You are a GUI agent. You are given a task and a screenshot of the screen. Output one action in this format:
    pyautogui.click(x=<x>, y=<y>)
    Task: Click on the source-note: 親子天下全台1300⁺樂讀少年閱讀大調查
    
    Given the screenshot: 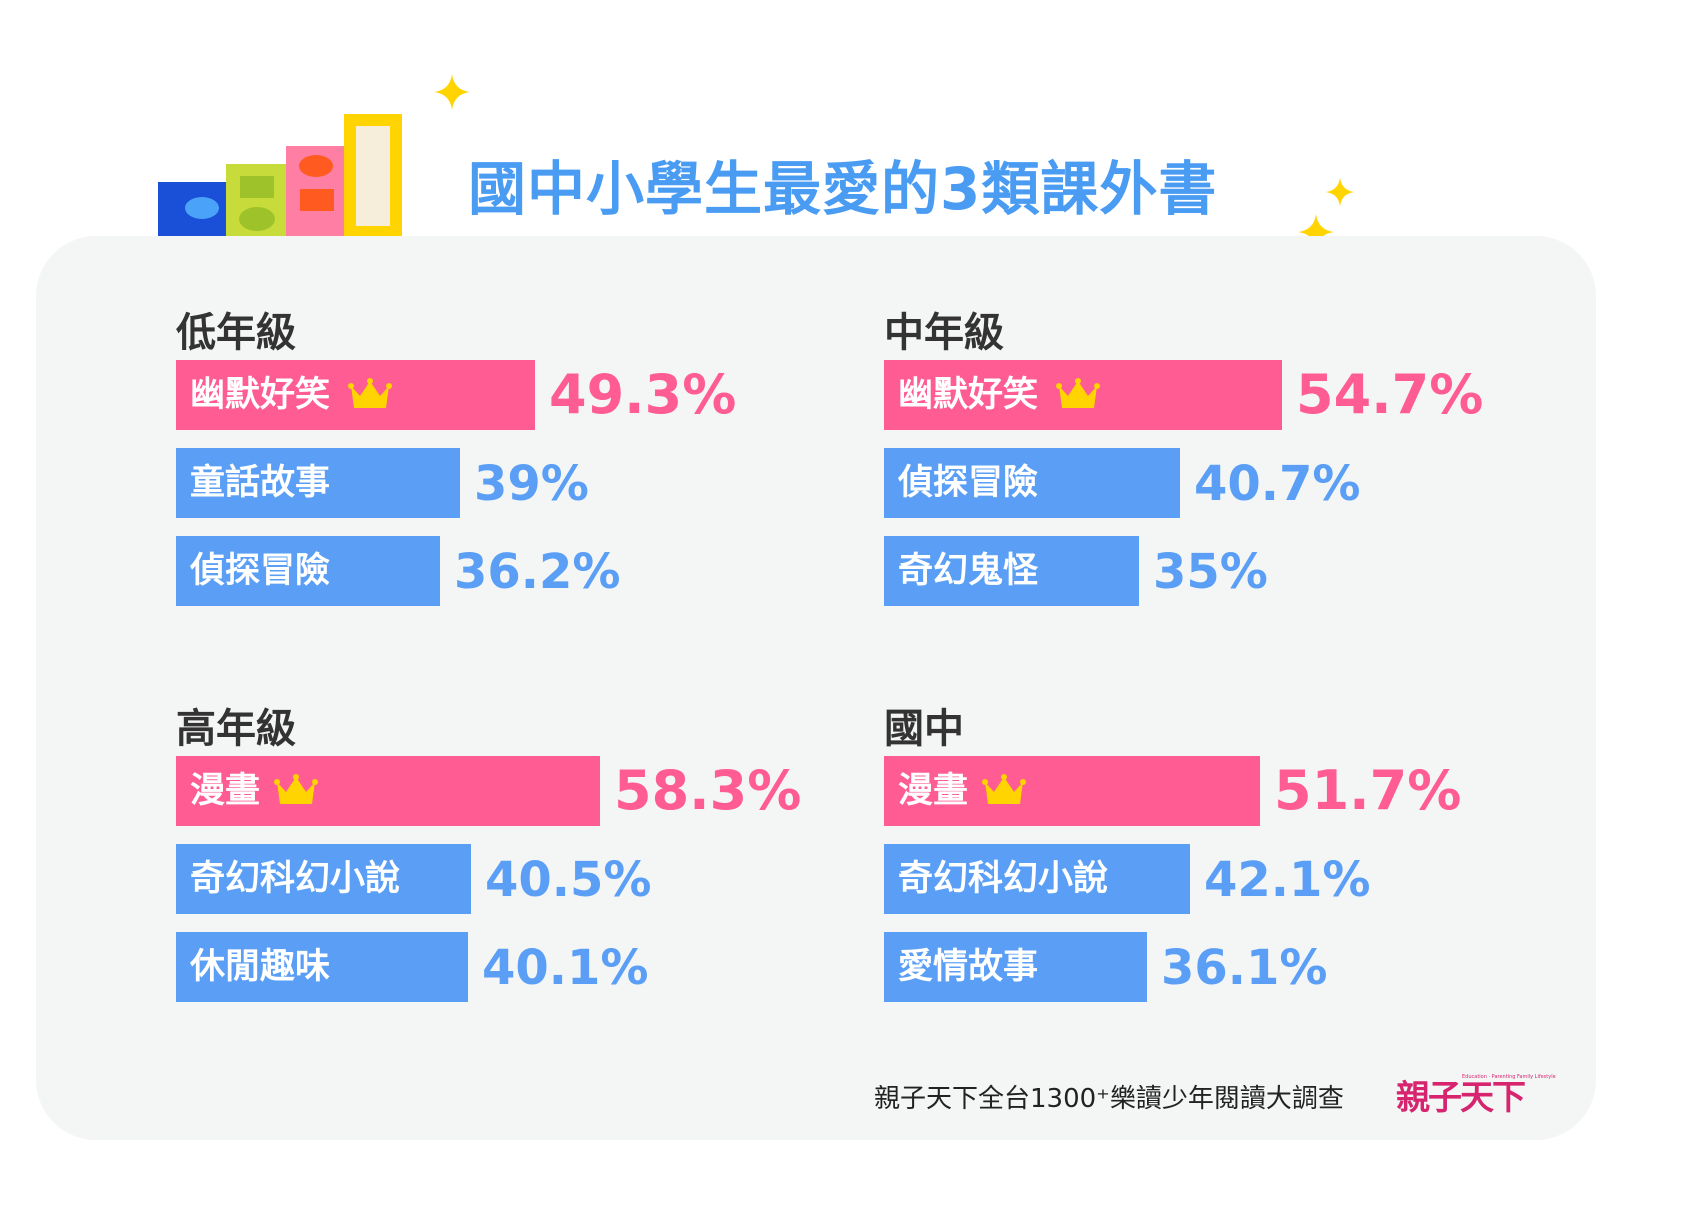 What is the action you would take?
    pyautogui.click(x=1109, y=1099)
    